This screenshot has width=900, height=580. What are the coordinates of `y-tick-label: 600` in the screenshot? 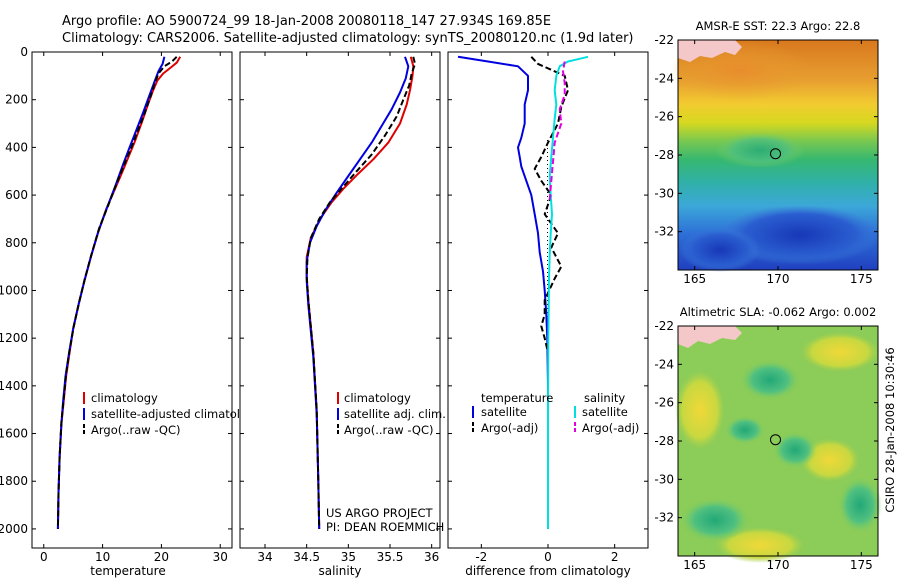 It's located at (16, 195).